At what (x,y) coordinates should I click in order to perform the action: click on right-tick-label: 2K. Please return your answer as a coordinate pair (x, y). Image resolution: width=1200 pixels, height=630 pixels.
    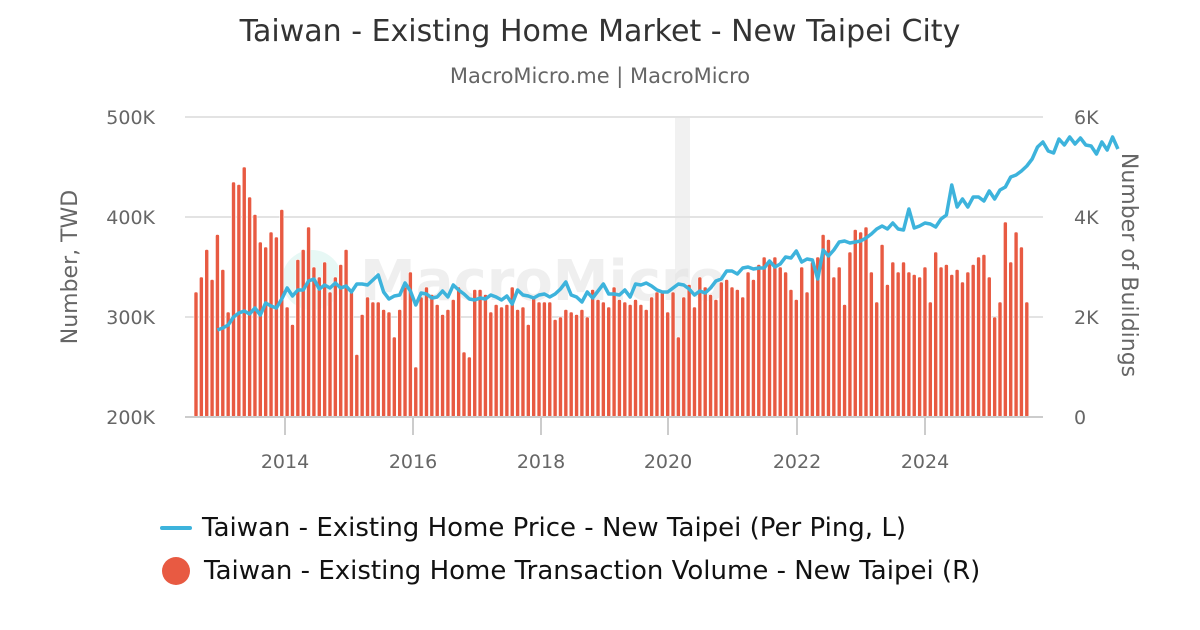
    Looking at the image, I should click on (1086, 318).